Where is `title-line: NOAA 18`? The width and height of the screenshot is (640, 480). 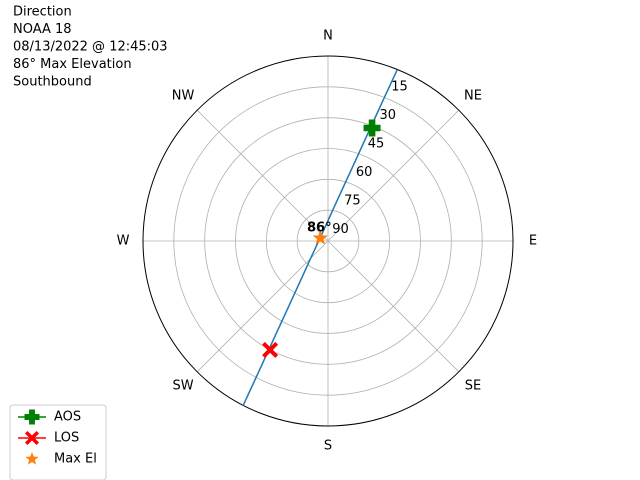 title-line: NOAA 18 is located at coordinates (42, 29).